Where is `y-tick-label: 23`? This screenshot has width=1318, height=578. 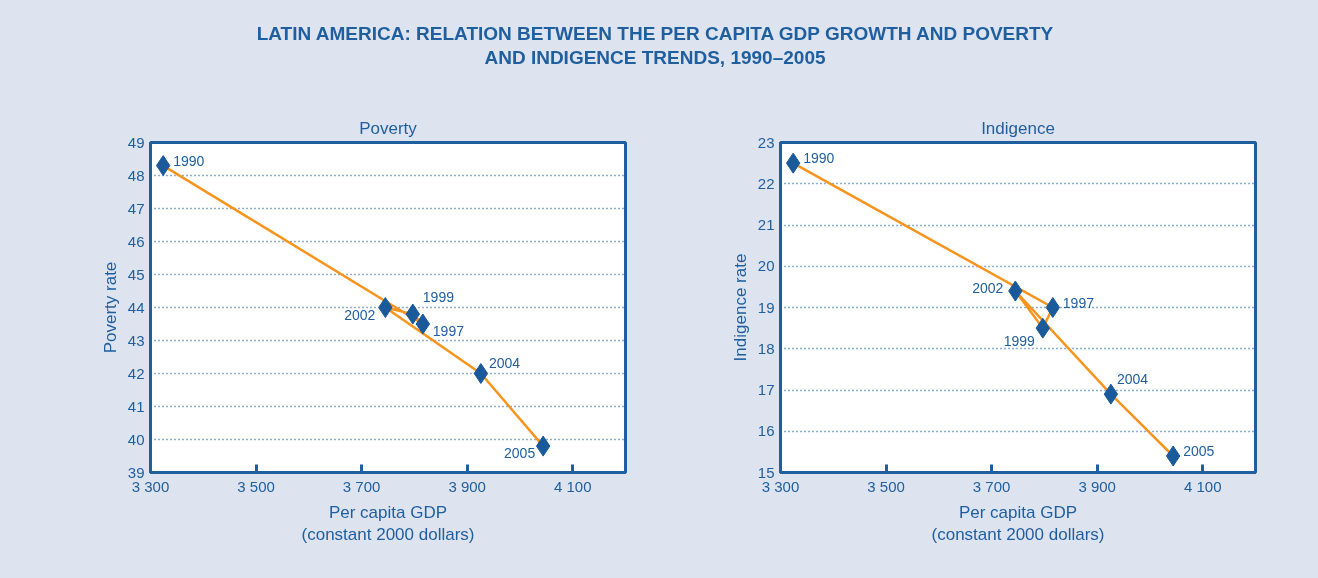 y-tick-label: 23 is located at coordinates (766, 142).